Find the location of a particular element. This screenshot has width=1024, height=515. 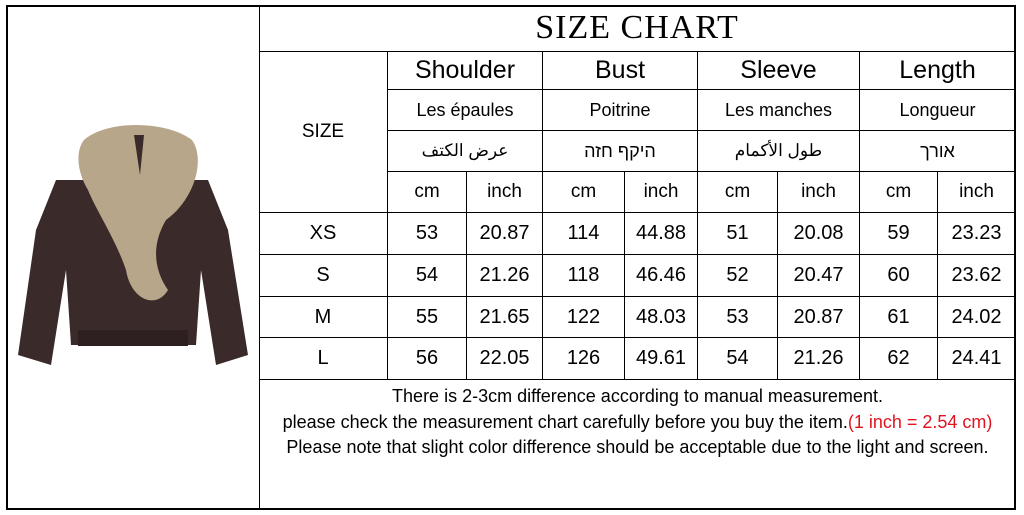

header-sleeve: Sleeve is located at coordinates (779, 71).